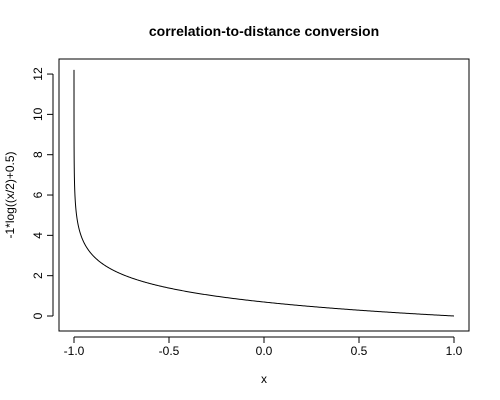 The height and width of the screenshot is (400, 500). I want to click on x-tick-label: -1.0, so click(74, 351).